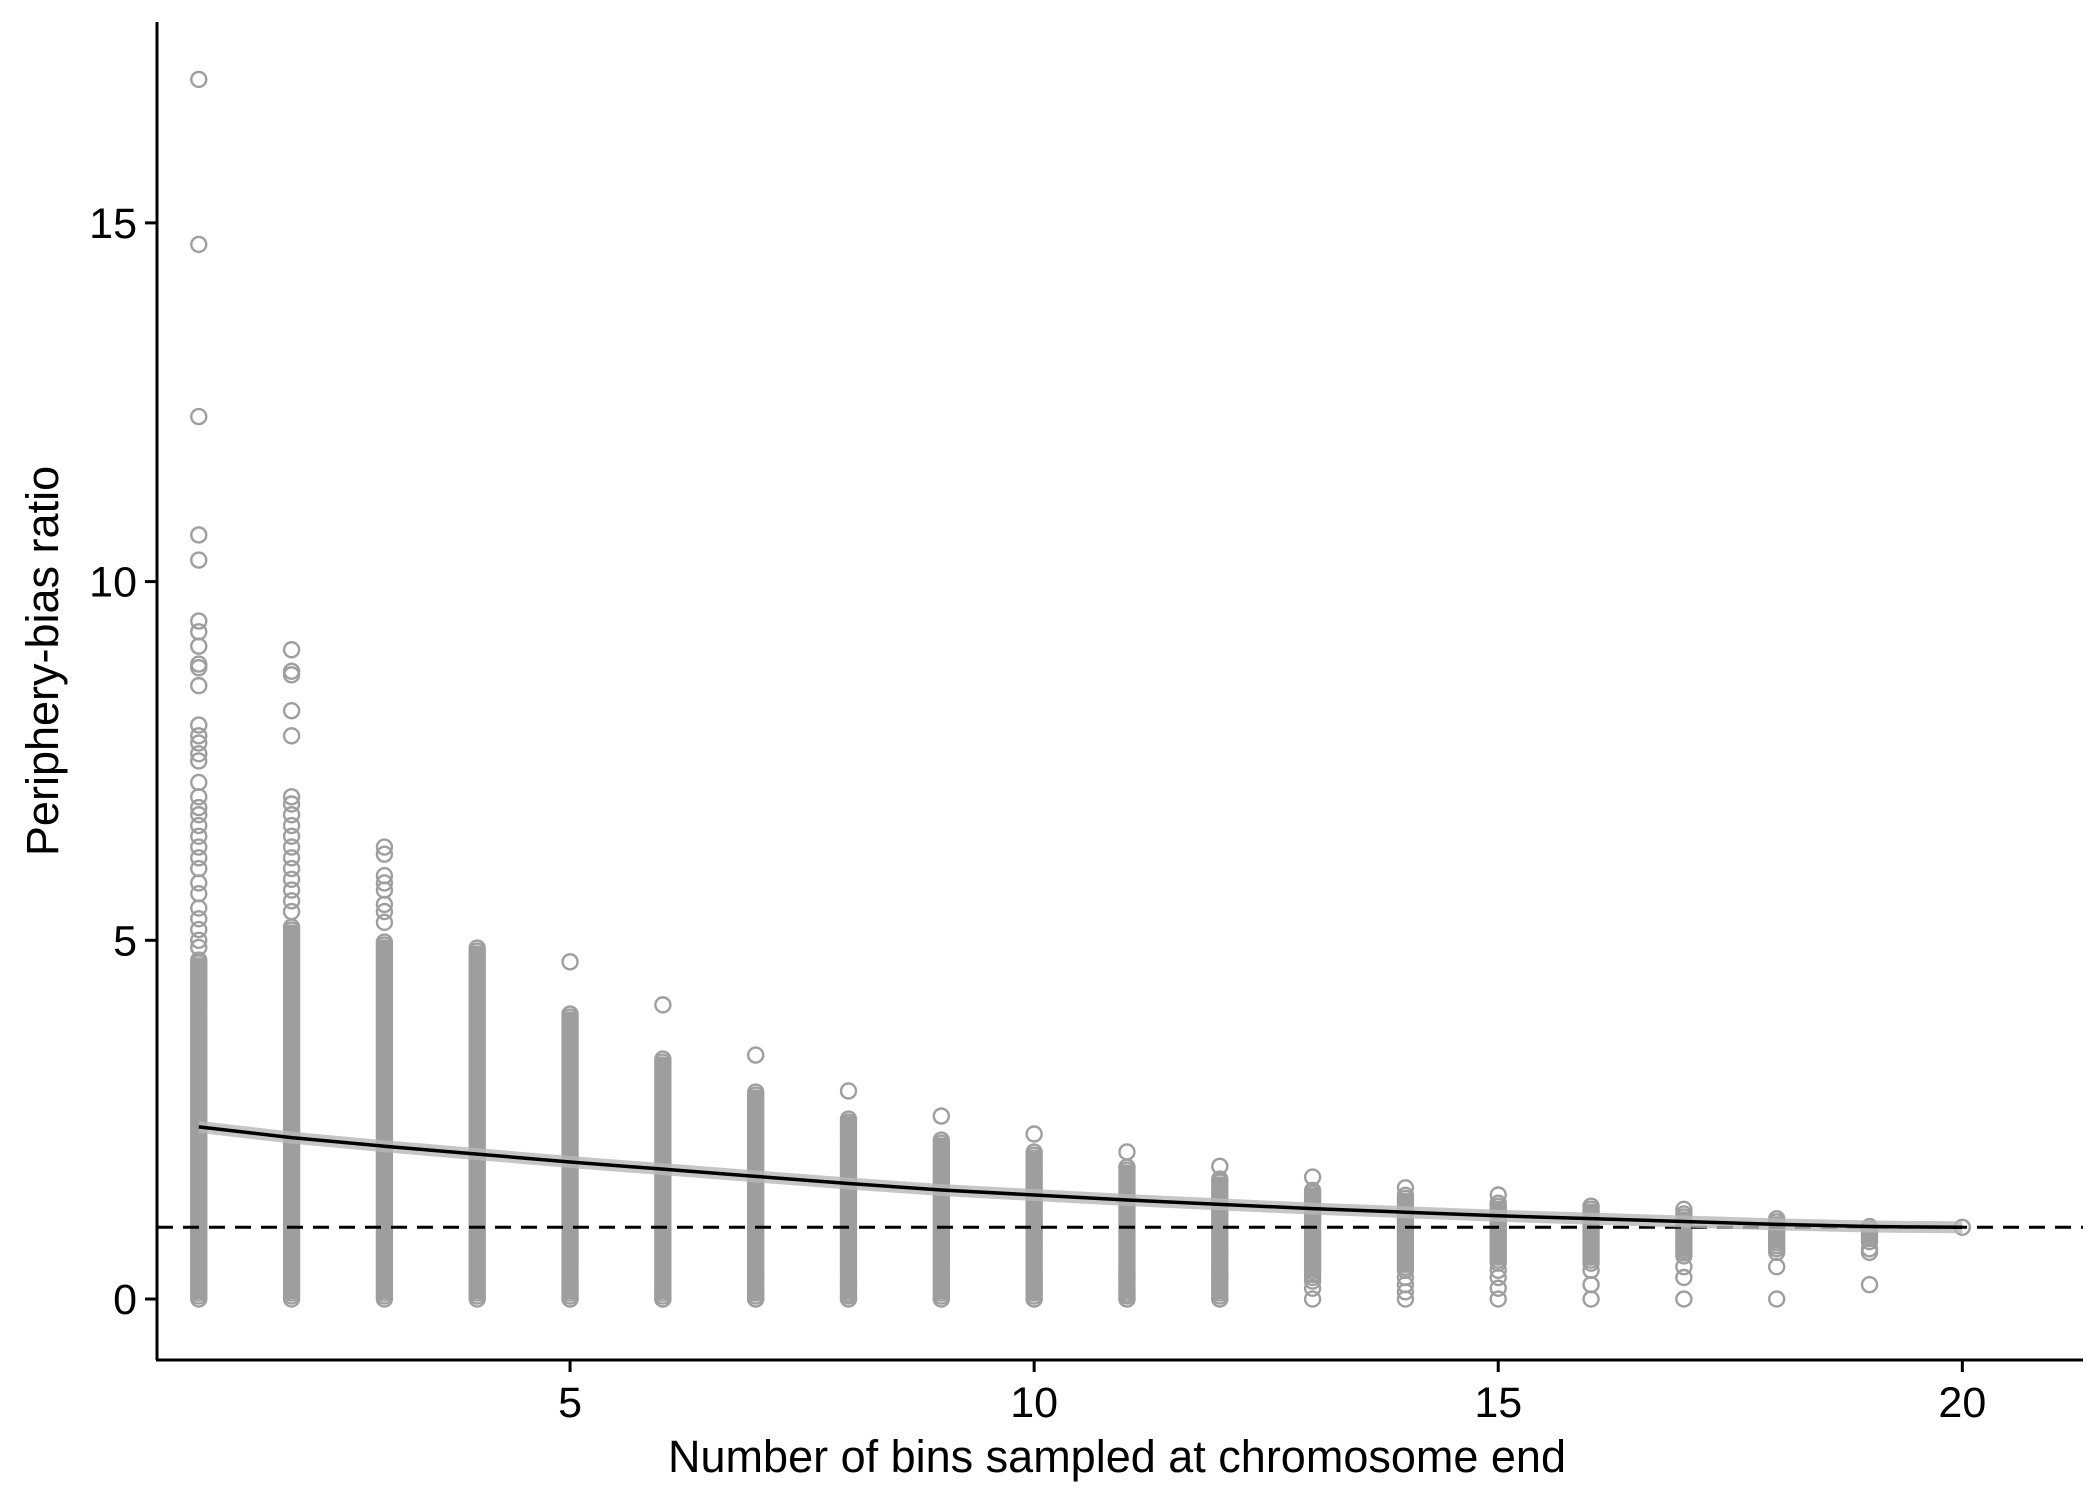 This screenshot has width=2100, height=1505. I want to click on y-tick-label: 15, so click(113, 224).